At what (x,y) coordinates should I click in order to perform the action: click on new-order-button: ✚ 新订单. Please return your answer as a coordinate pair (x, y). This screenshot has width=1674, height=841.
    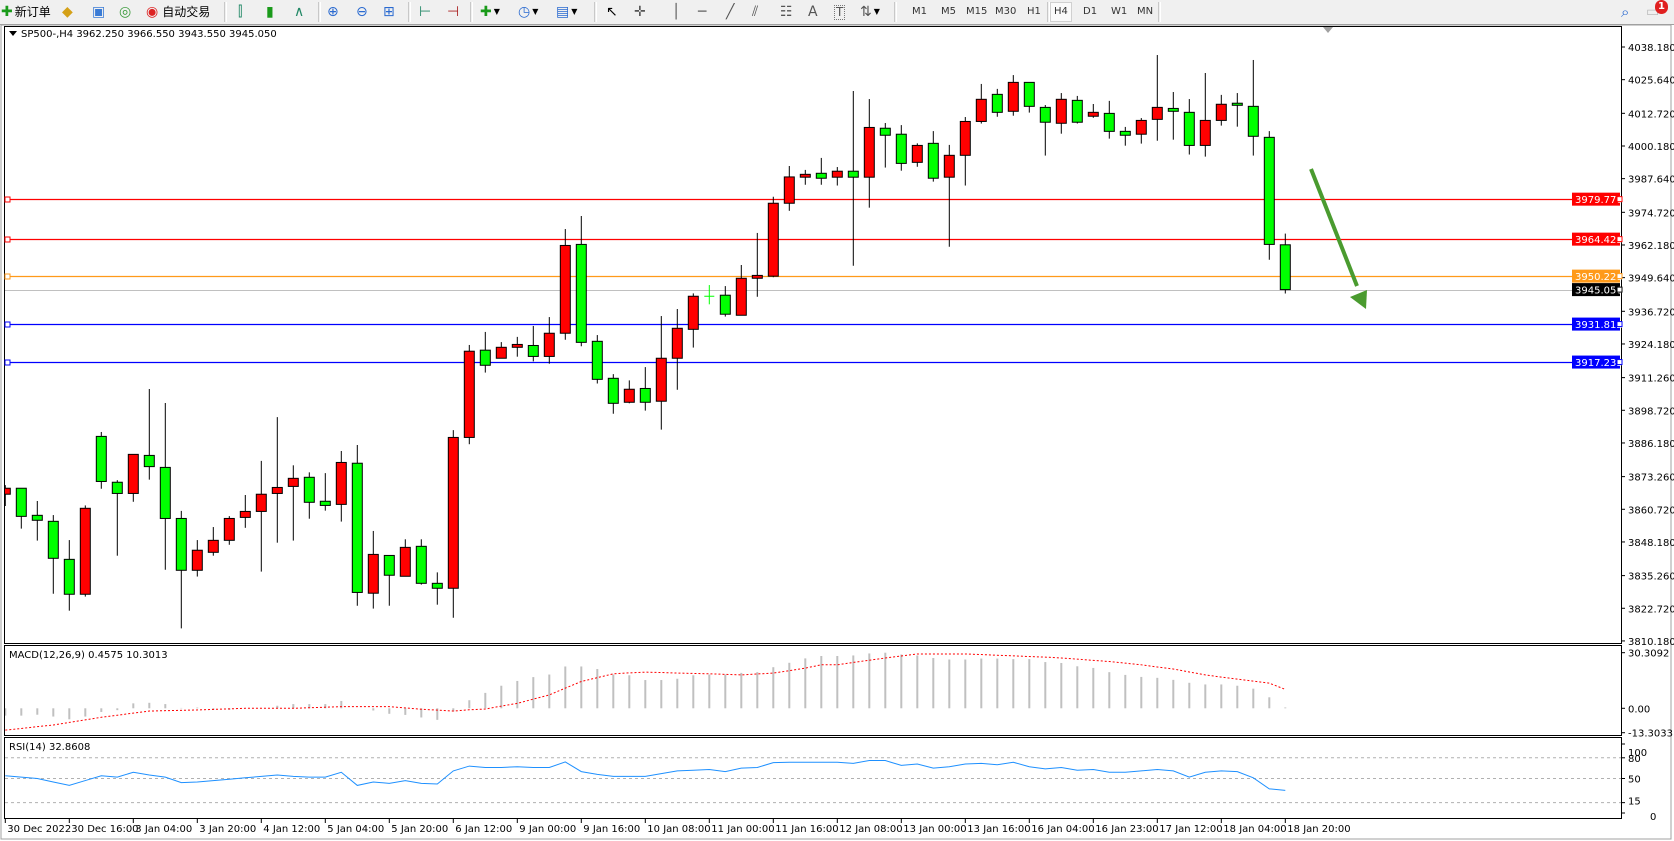
    Looking at the image, I should click on (26, 12).